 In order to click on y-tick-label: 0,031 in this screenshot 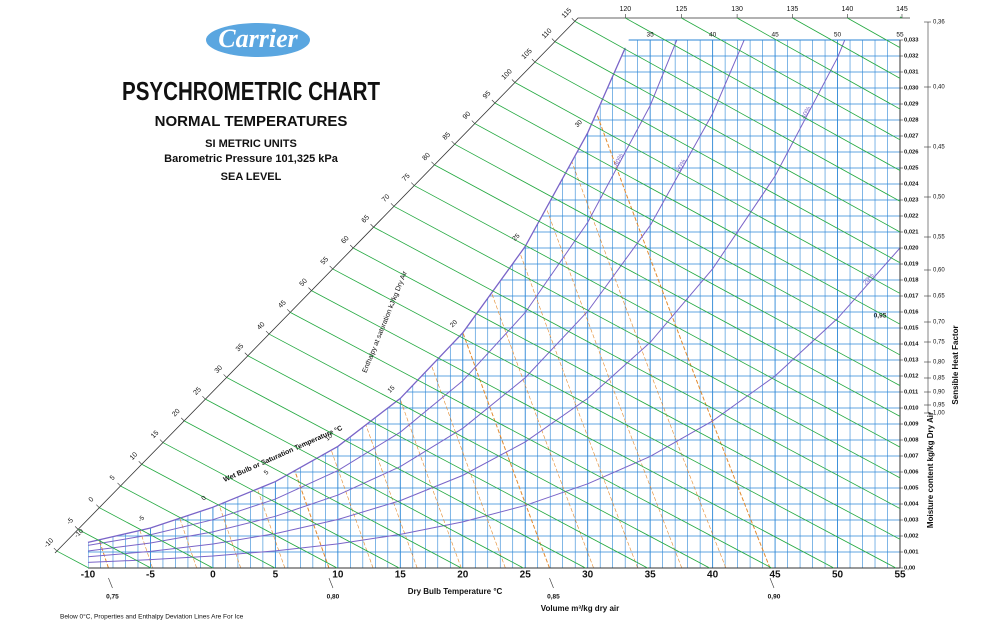, I will do `click(911, 73)`.